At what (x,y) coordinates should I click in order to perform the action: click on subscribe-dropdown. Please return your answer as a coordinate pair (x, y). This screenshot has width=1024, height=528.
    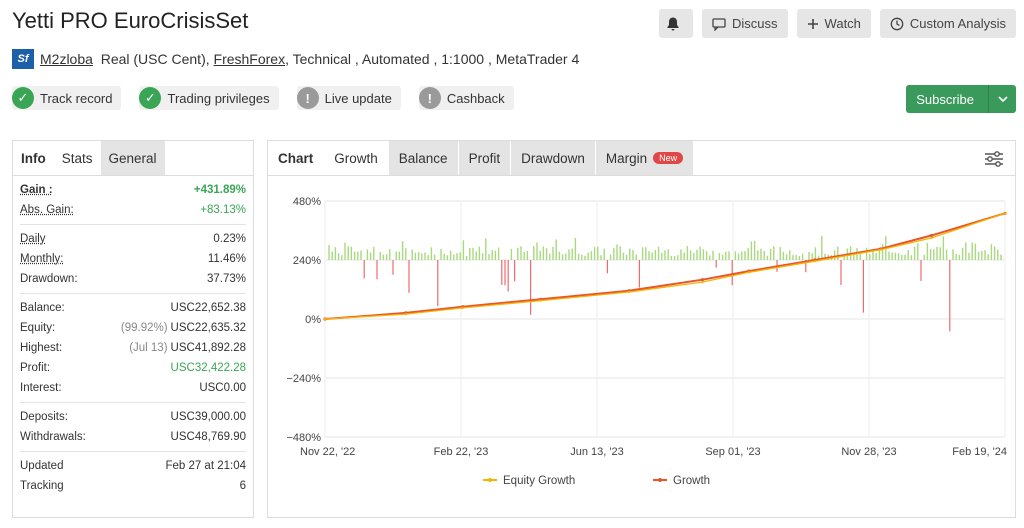
    Looking at the image, I should click on (1002, 99).